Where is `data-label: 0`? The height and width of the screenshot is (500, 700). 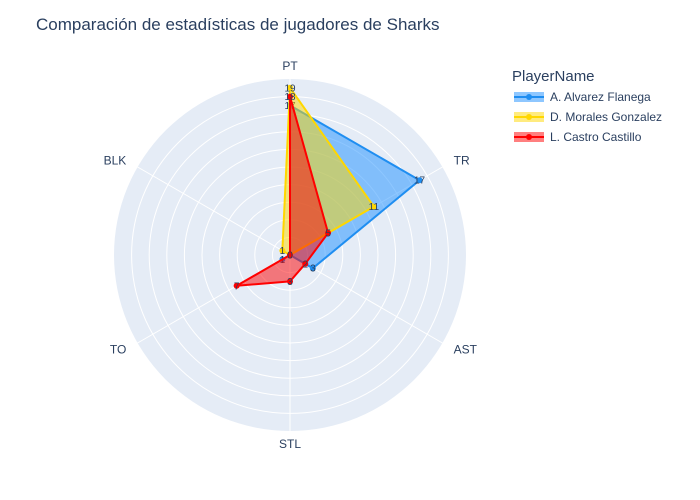 data-label: 0 is located at coordinates (290, 256).